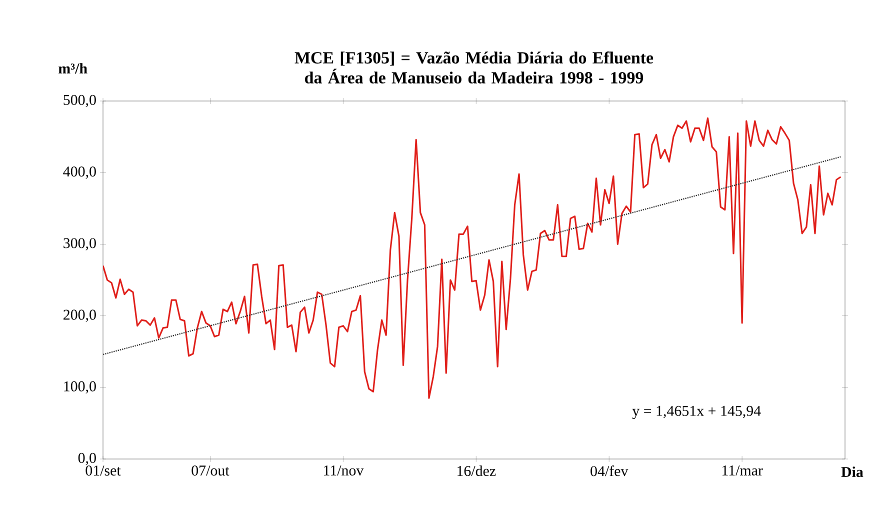 The image size is (888, 515). Describe the element at coordinates (87, 459) in the screenshot. I see `y-tick-label: 0,0` at that location.